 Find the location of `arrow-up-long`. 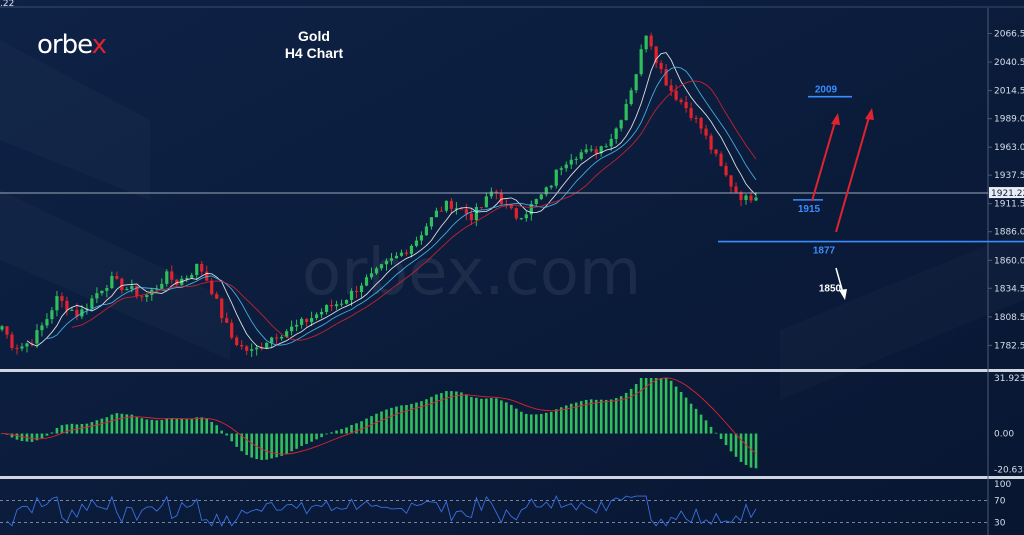

arrow-up-long is located at coordinates (852, 174).